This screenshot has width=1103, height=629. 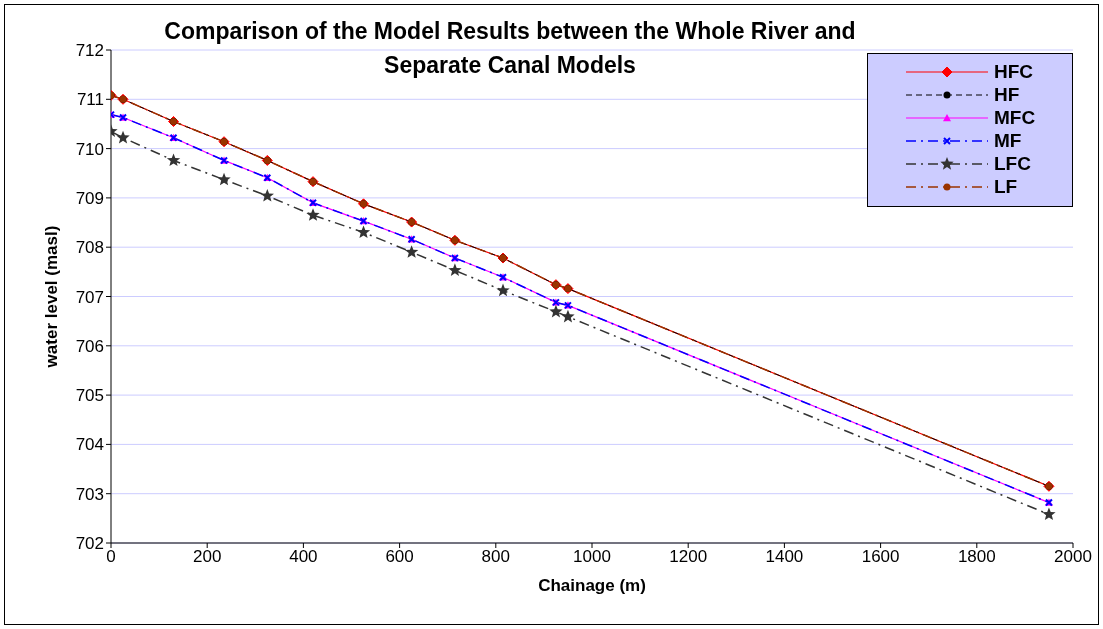 What do you see at coordinates (89, 248) in the screenshot?
I see `y-tick-label: 708` at bounding box center [89, 248].